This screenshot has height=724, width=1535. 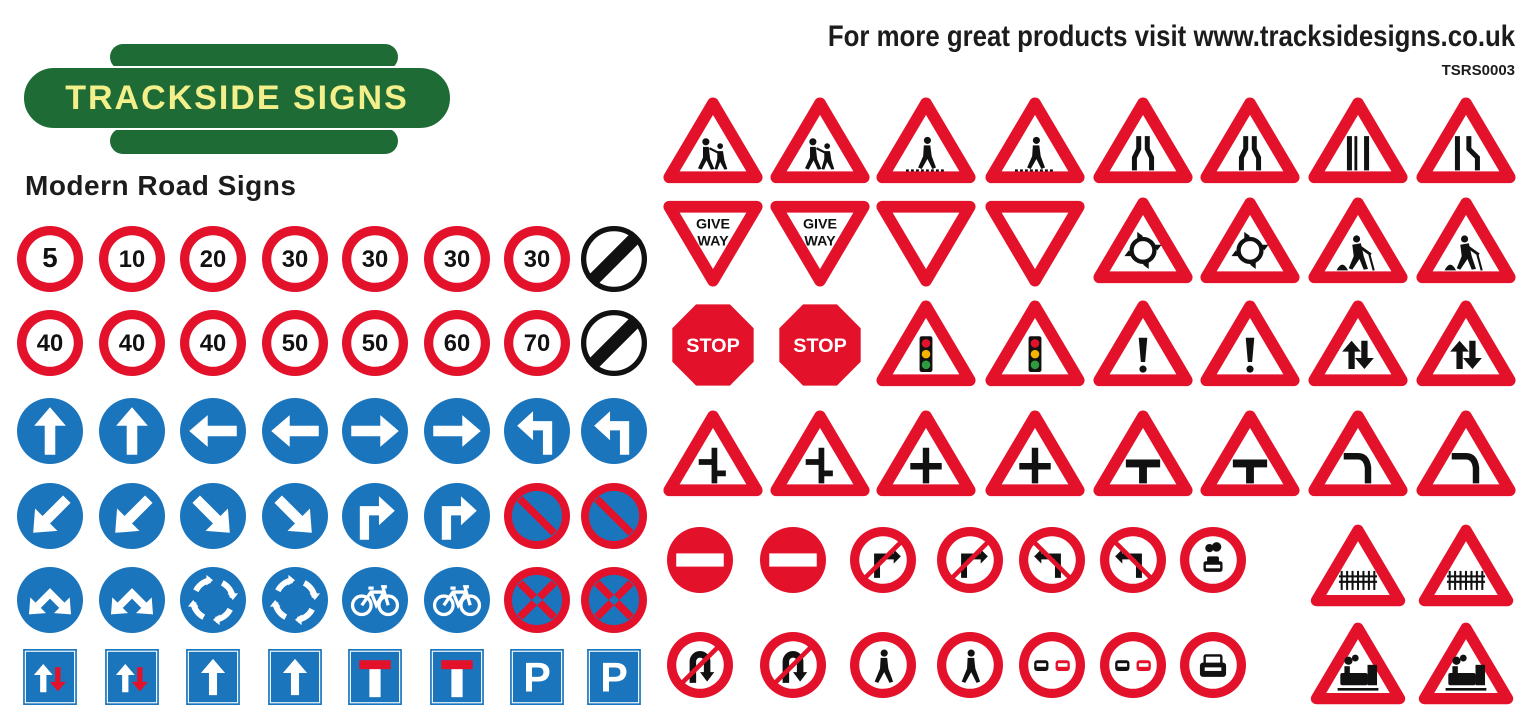 I want to click on level-crossing-gate-sign, so click(x=1358, y=565).